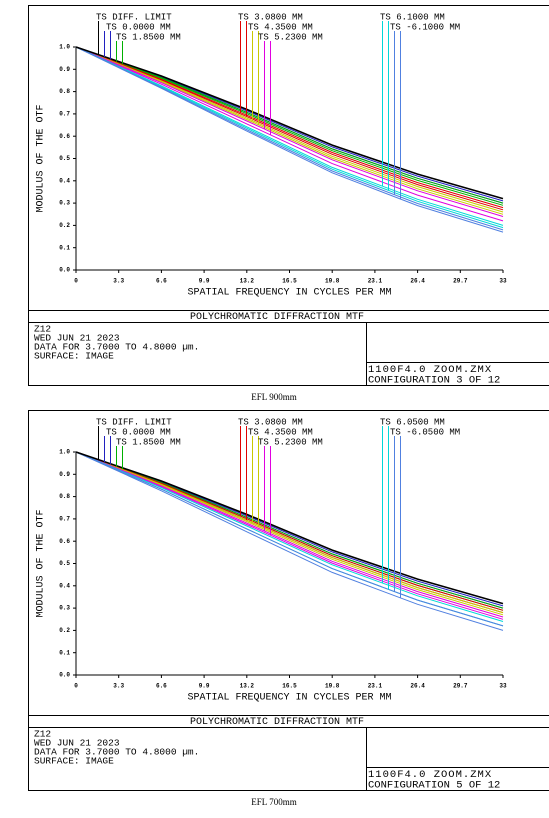 This screenshot has height=818, width=549. Describe the element at coordinates (412, 17) in the screenshot. I see `legend-label: TS 6.1000 MM` at that location.